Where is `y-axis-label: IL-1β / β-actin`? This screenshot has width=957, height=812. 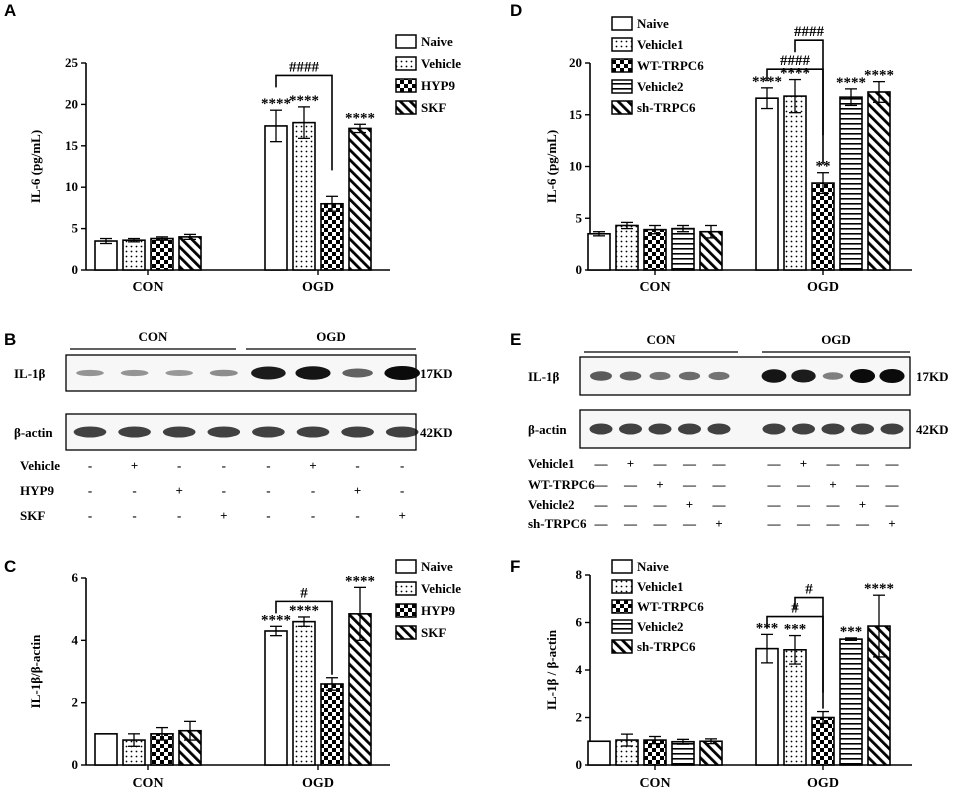
y-axis-label: IL-1β / β-actin is located at coordinates (551, 669).